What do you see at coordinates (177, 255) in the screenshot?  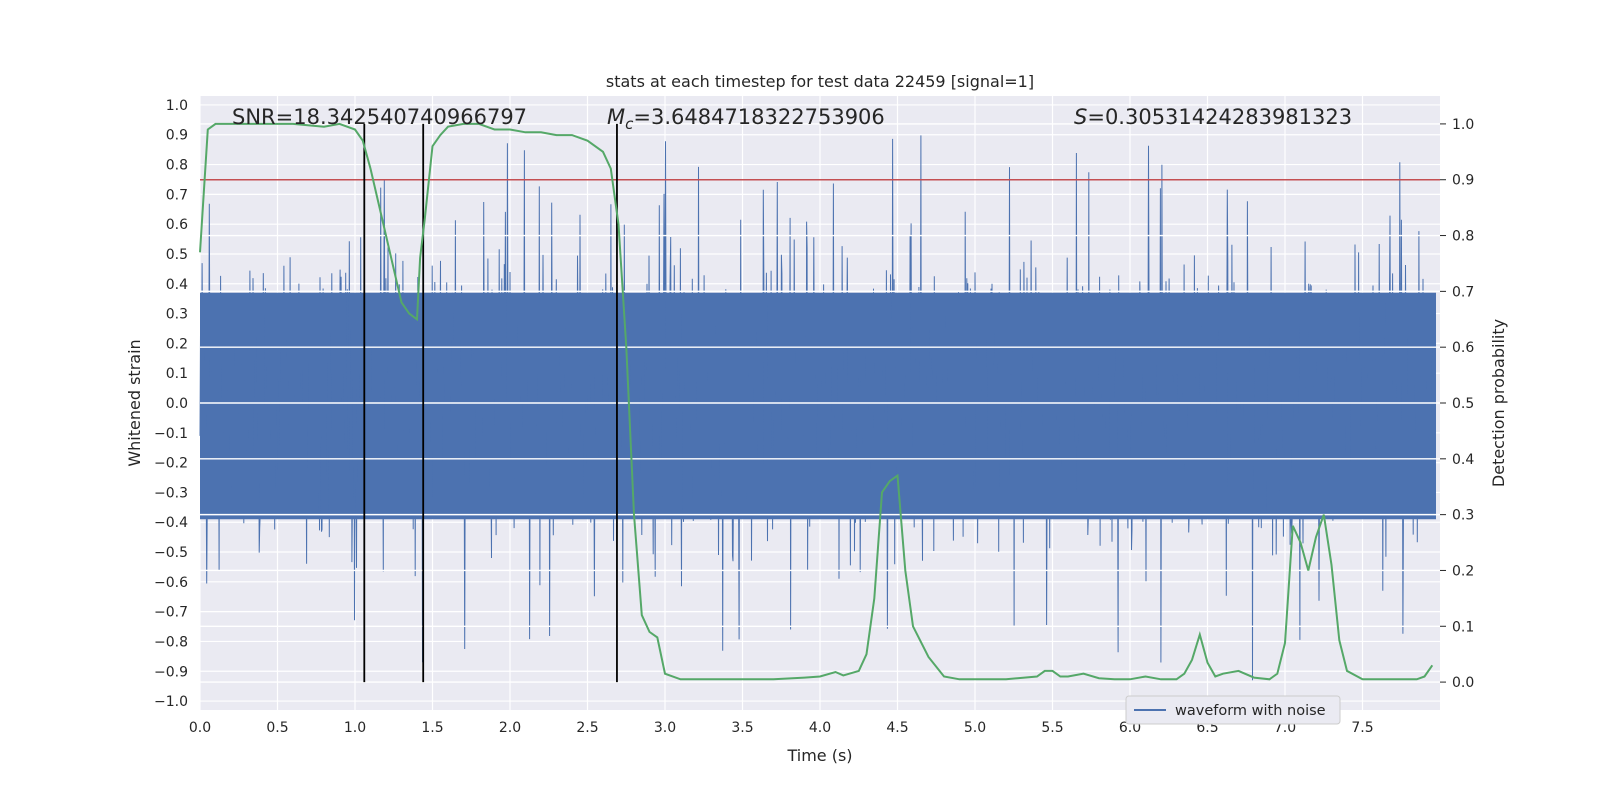 I see `left-y-tick-label: 0.5` at bounding box center [177, 255].